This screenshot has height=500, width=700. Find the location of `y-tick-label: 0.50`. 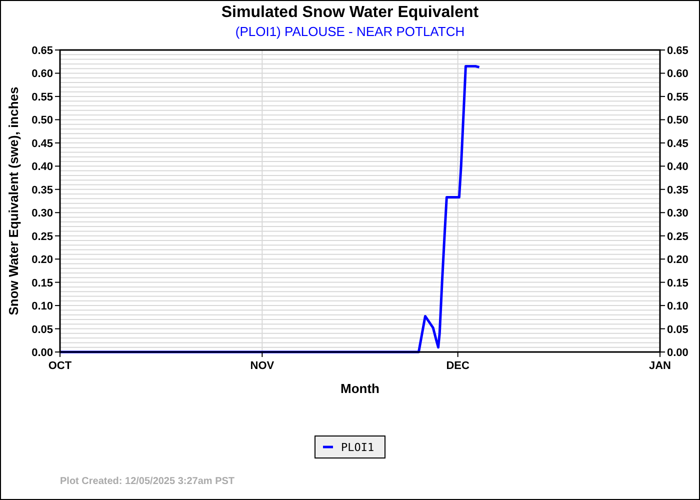

y-tick-label: 0.50 is located at coordinates (42, 120).